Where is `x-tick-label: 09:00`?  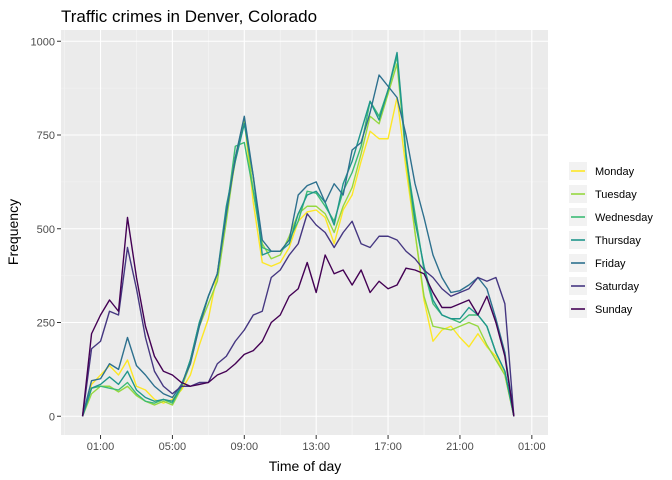 x-tick-label: 09:00 is located at coordinates (245, 447).